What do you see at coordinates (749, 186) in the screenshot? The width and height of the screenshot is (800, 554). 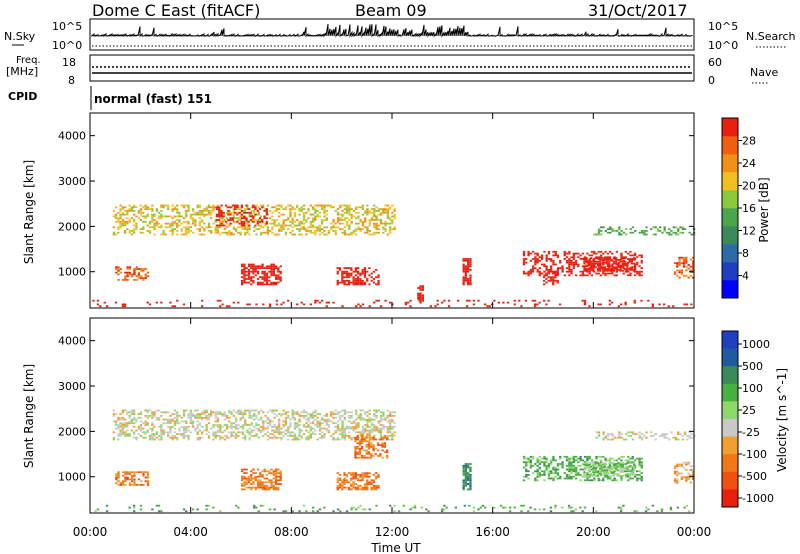 I see `power-colorbar-tick-label: 20` at bounding box center [749, 186].